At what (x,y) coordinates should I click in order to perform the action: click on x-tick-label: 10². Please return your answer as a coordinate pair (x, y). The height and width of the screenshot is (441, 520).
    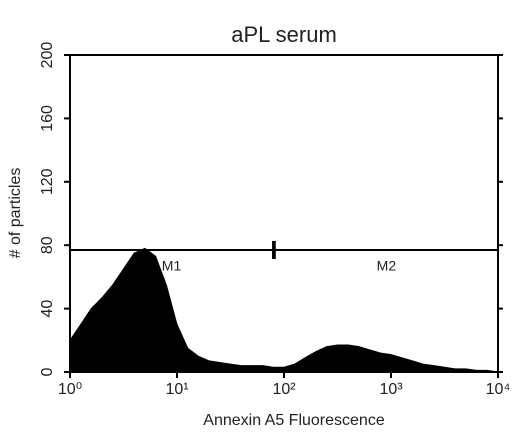
    Looking at the image, I should click on (284, 389).